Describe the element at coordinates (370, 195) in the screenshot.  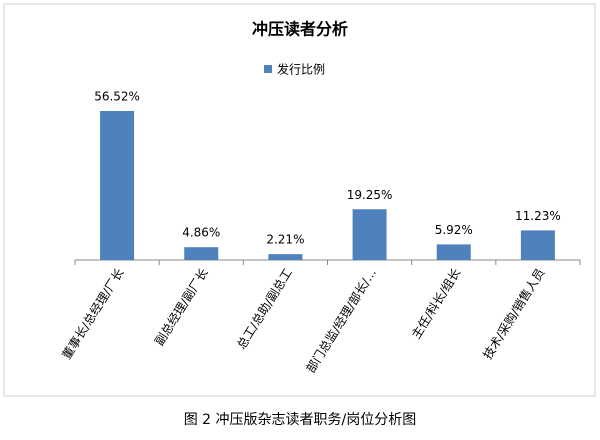
I see `value-label: 19.25%` at that location.